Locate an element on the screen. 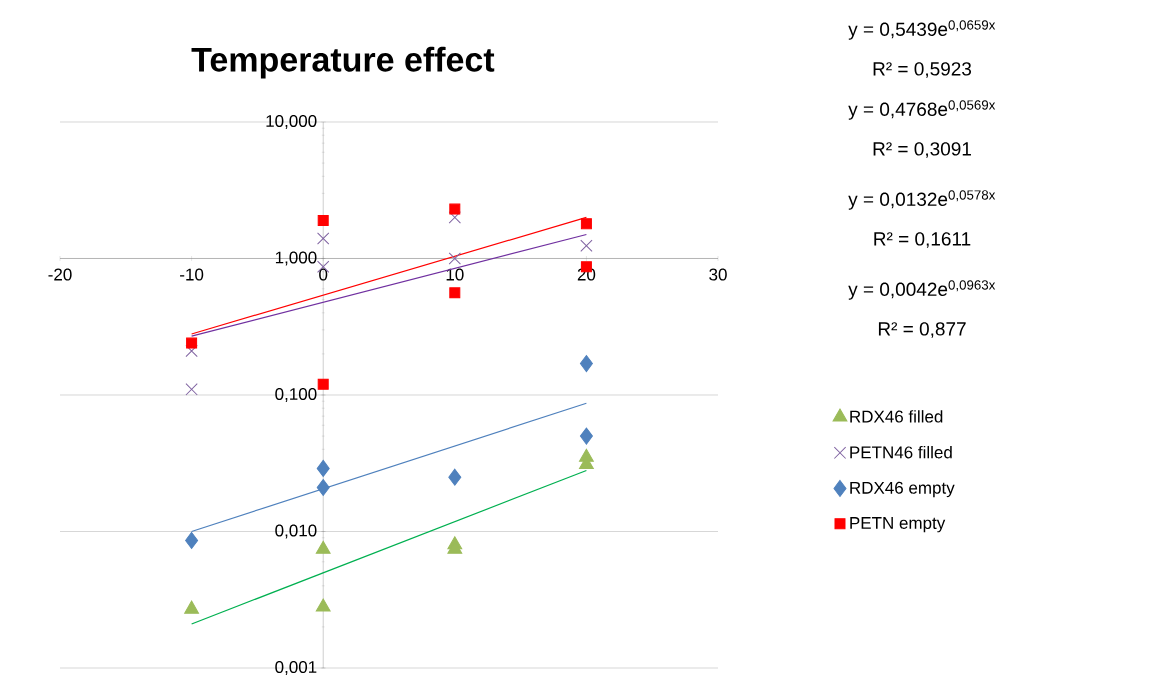  text: y = 0,5439e$^{0,0659x}$ is located at coordinates (922, 30).